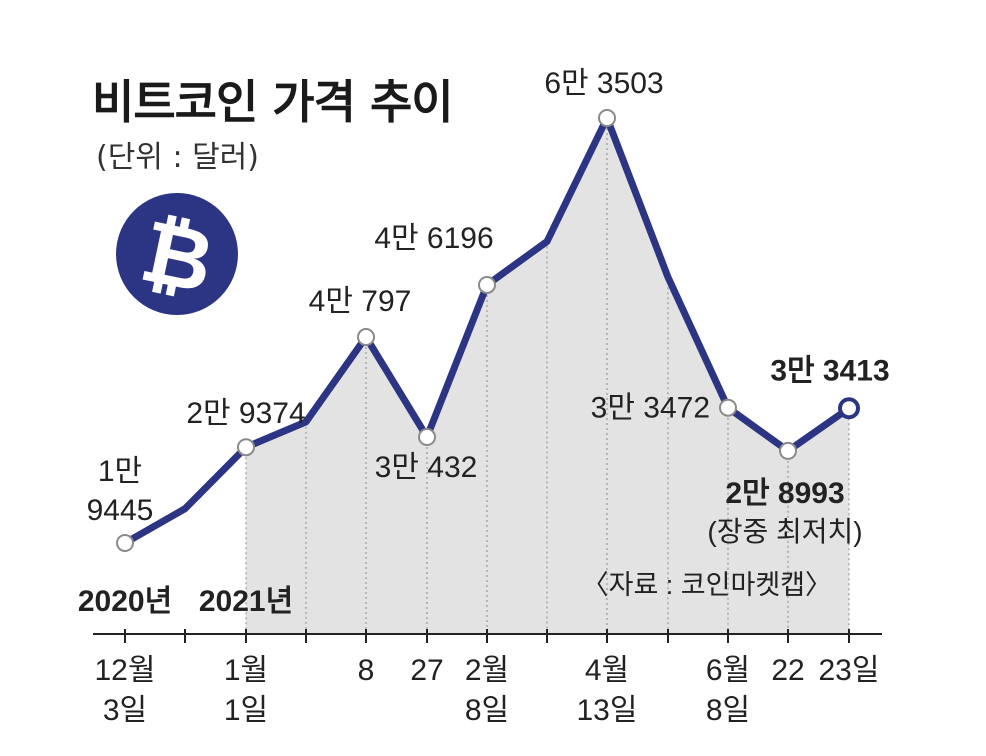 The height and width of the screenshot is (756, 986). I want to click on x-tick-label: 4월, so click(607, 670).